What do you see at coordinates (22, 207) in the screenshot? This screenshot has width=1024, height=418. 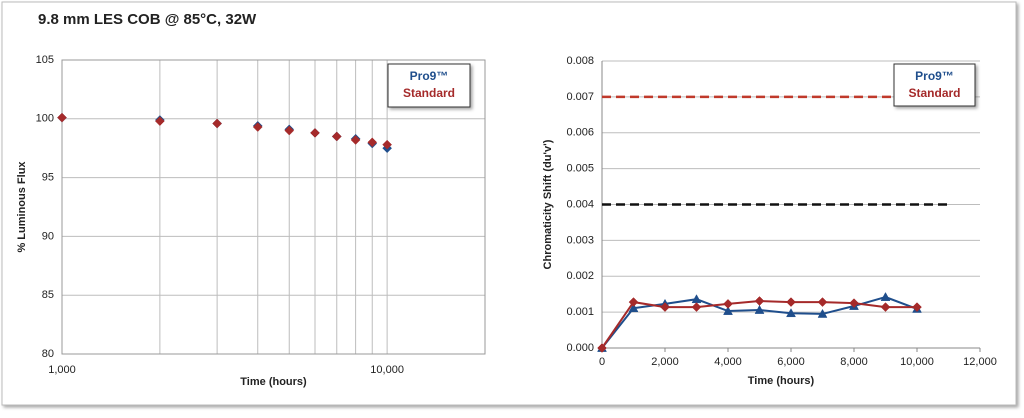 I see `y-axis-label: % Luminous Flux` at bounding box center [22, 207].